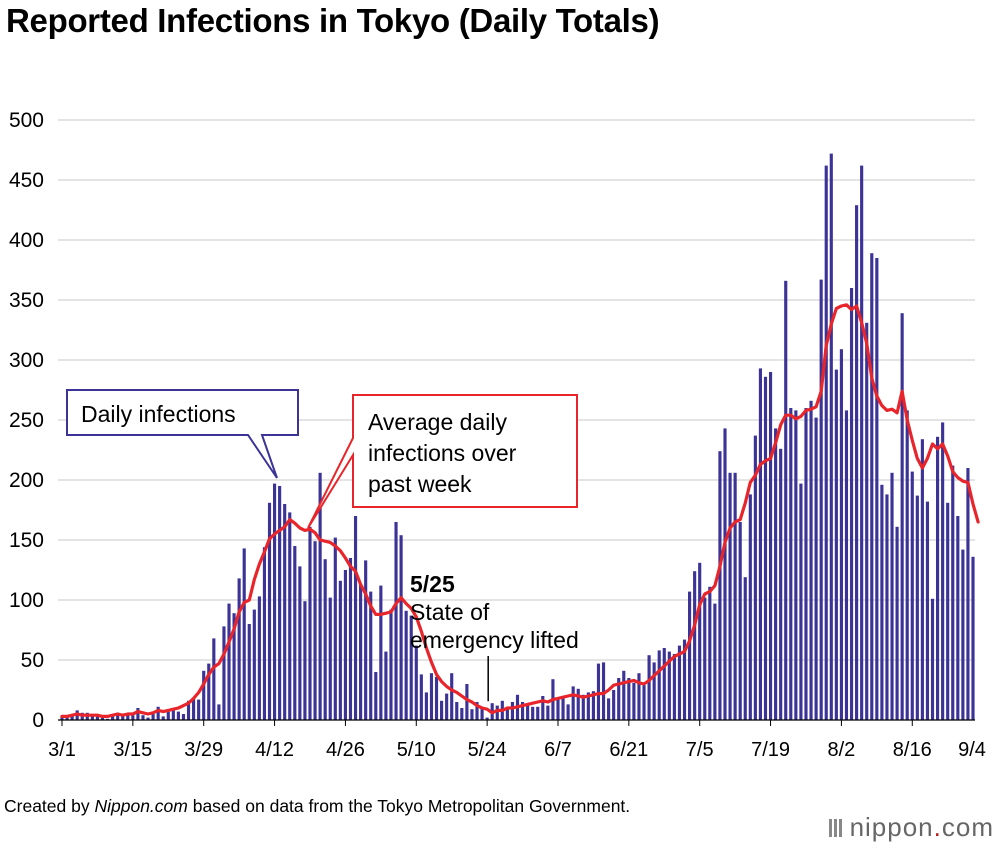 This screenshot has width=1000, height=850. I want to click on x-tick-label: 8/2, so click(842, 750).